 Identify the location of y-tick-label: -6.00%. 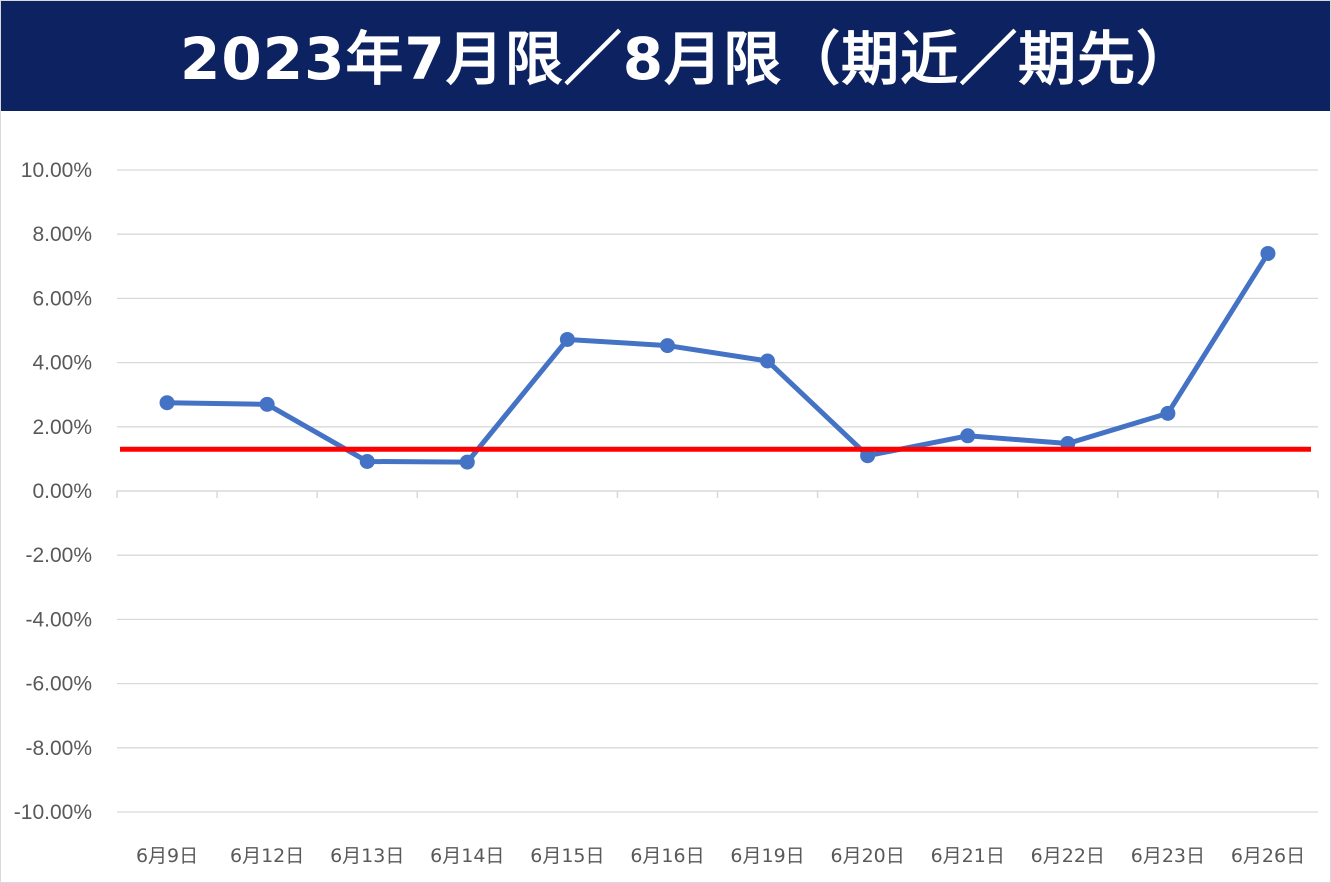
(58, 684).